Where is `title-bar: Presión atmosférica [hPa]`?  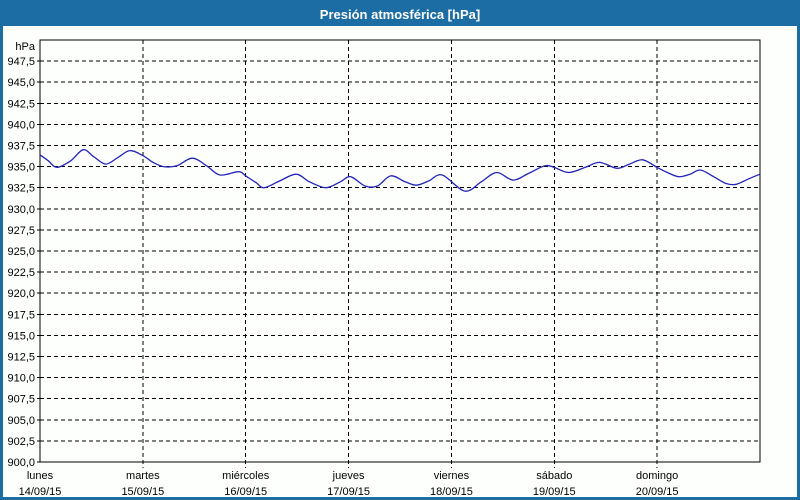
title-bar: Presión atmosférica [hPa] is located at coordinates (400, 14).